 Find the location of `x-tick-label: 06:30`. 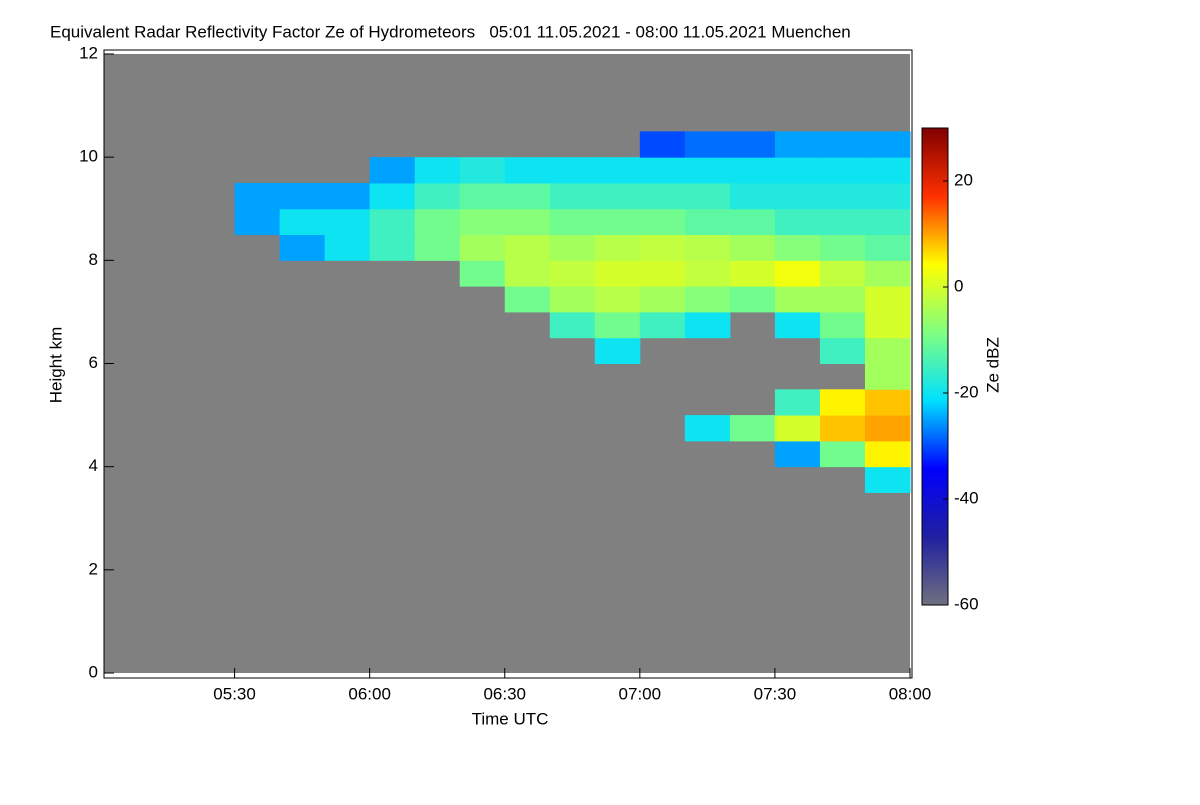

x-tick-label: 06:30 is located at coordinates (504, 693).